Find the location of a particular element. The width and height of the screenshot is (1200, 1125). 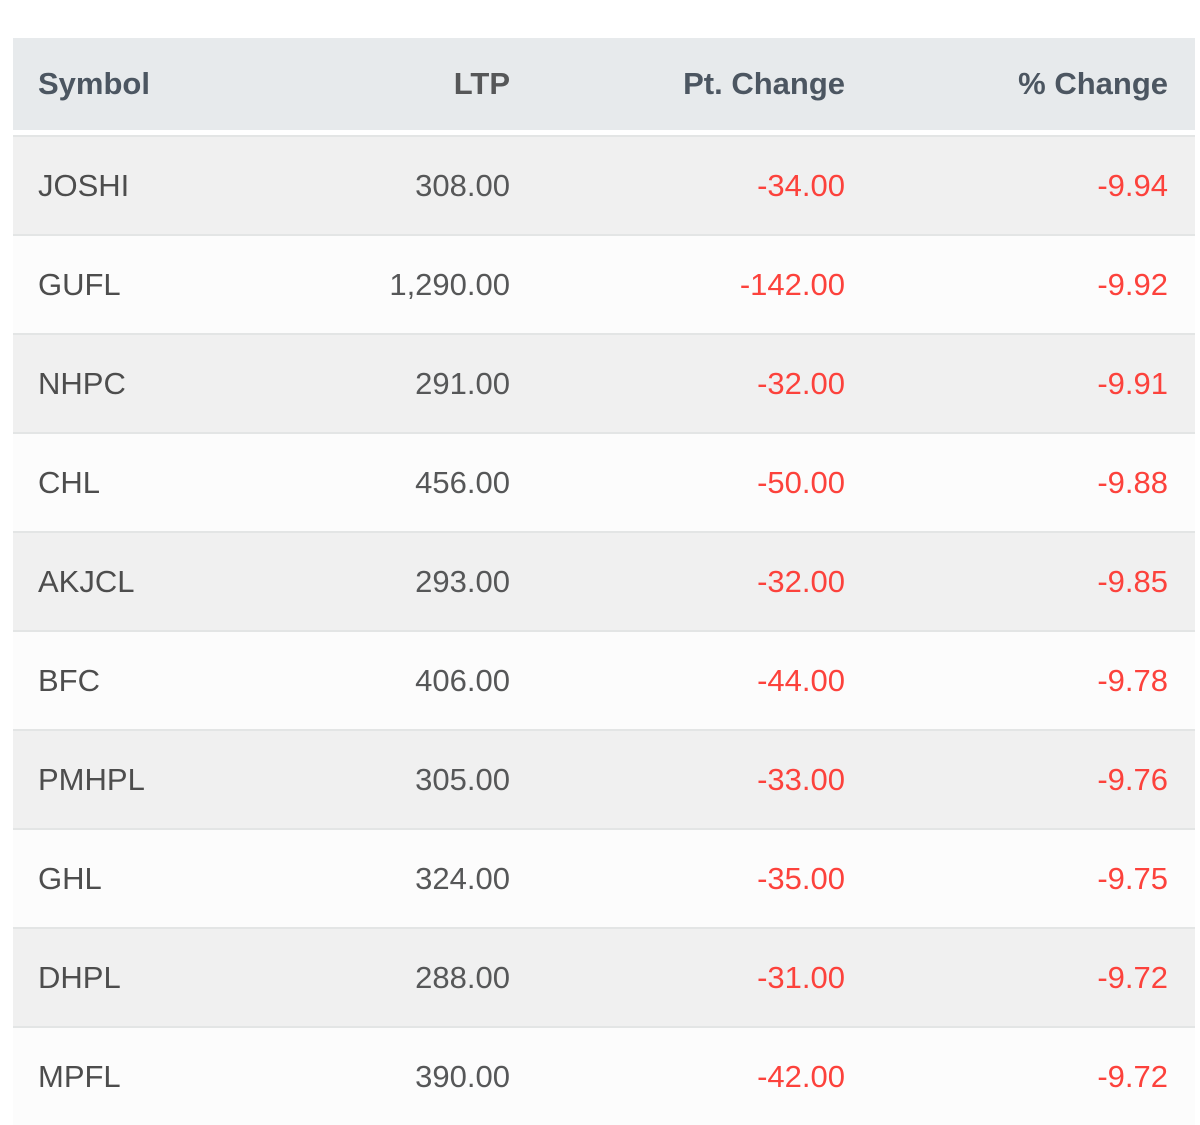

header-pct-change: % Change is located at coordinates (1093, 83).